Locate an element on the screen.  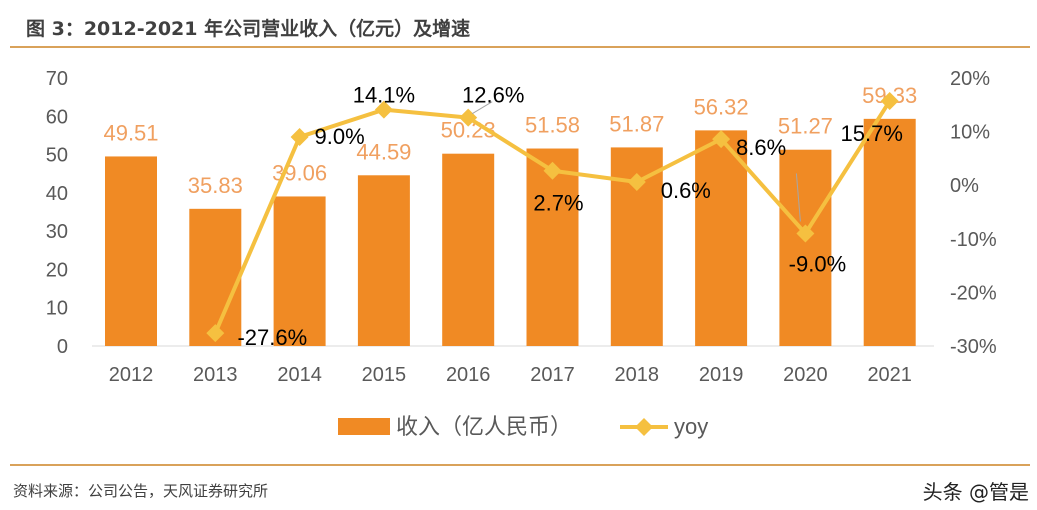
x-tick: 2021 is located at coordinates (889, 375).